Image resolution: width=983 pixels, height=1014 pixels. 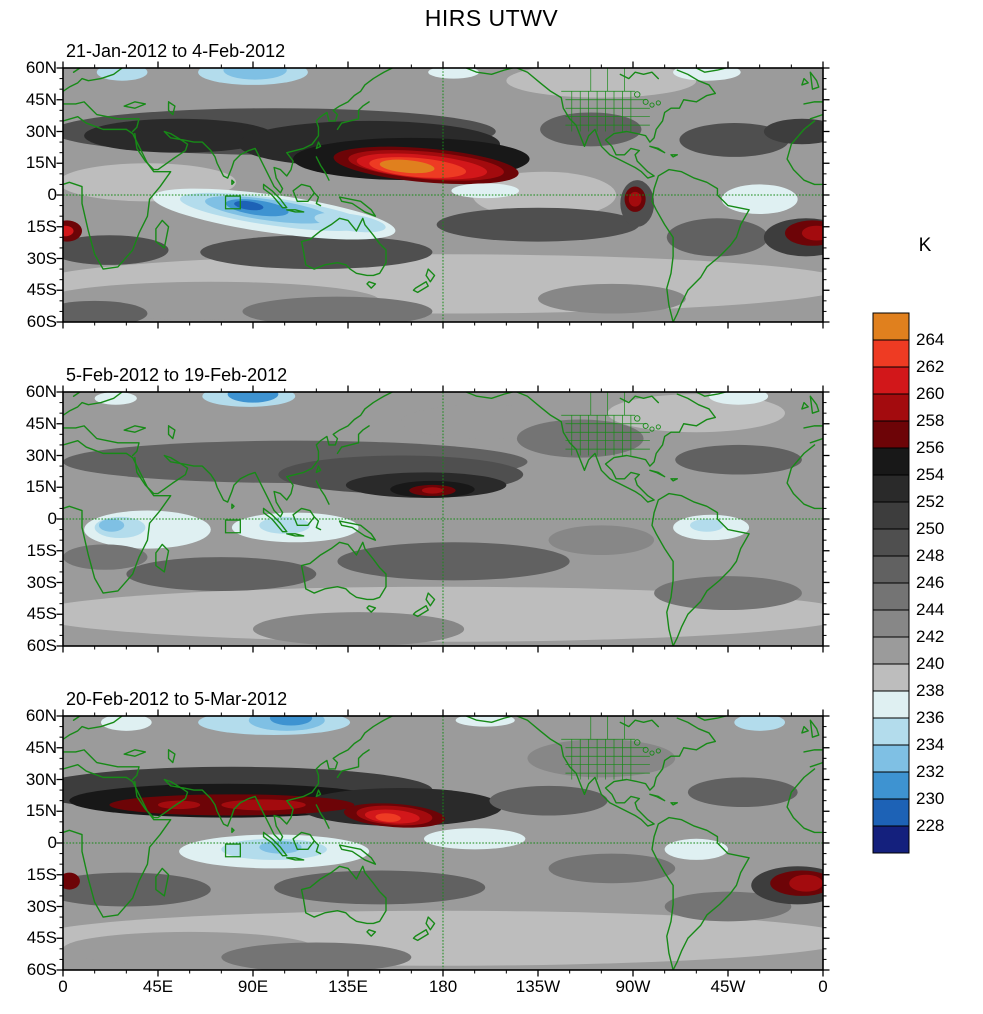 I want to click on panel-title: 20-Feb-2012 to 5-Mar-2012, so click(x=177, y=699).